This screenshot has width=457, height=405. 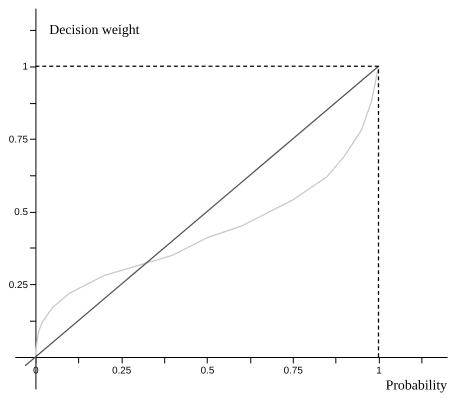 I want to click on y-tick-label: 0.5, so click(x=21, y=212).